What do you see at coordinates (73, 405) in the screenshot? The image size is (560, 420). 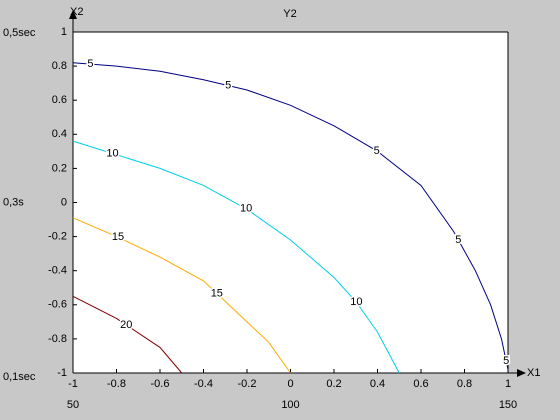 I see `x2-tick-label: 50` at bounding box center [73, 405].